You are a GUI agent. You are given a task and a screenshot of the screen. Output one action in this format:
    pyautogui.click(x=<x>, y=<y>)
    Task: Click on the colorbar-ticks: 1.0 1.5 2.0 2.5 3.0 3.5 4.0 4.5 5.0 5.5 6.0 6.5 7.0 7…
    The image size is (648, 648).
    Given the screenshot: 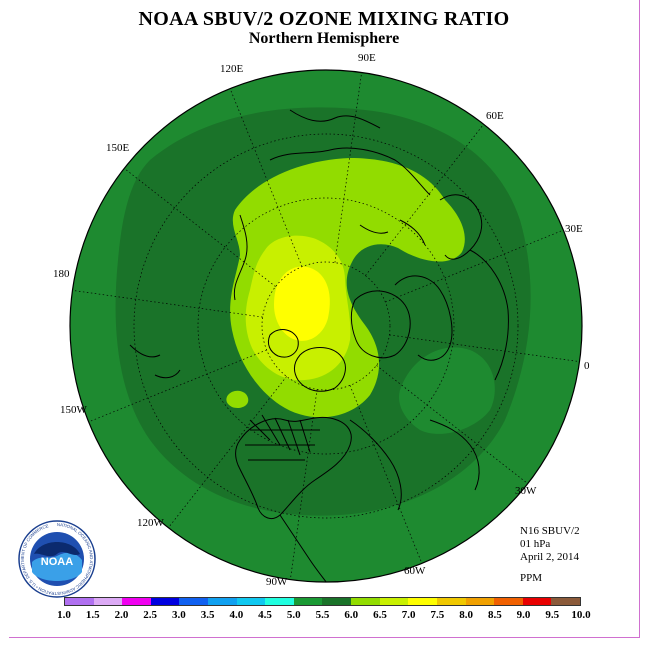 What is the action you would take?
    pyautogui.click(x=324, y=616)
    